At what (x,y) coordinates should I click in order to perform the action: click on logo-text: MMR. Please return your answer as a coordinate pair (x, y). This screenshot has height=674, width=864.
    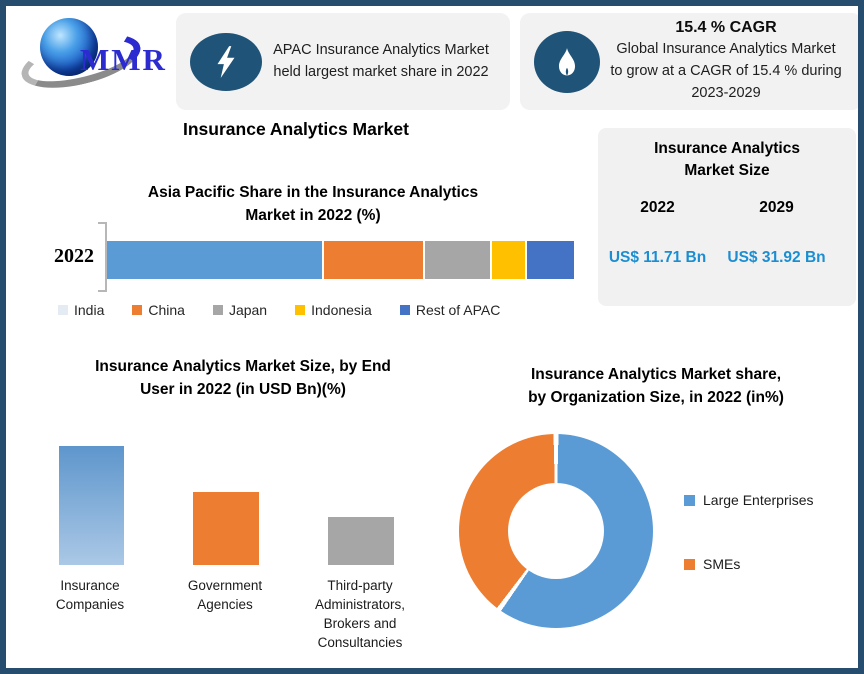
    Looking at the image, I should click on (123, 59).